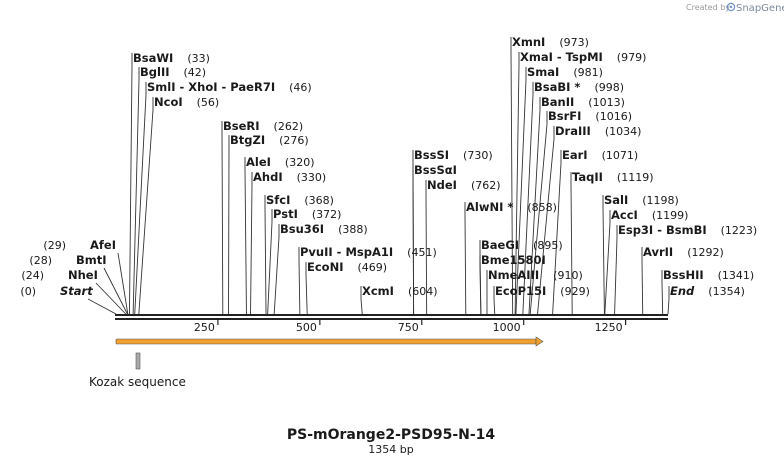 Image resolution: width=784 pixels, height=464 pixels. I want to click on site-name: SfcI, so click(278, 200).